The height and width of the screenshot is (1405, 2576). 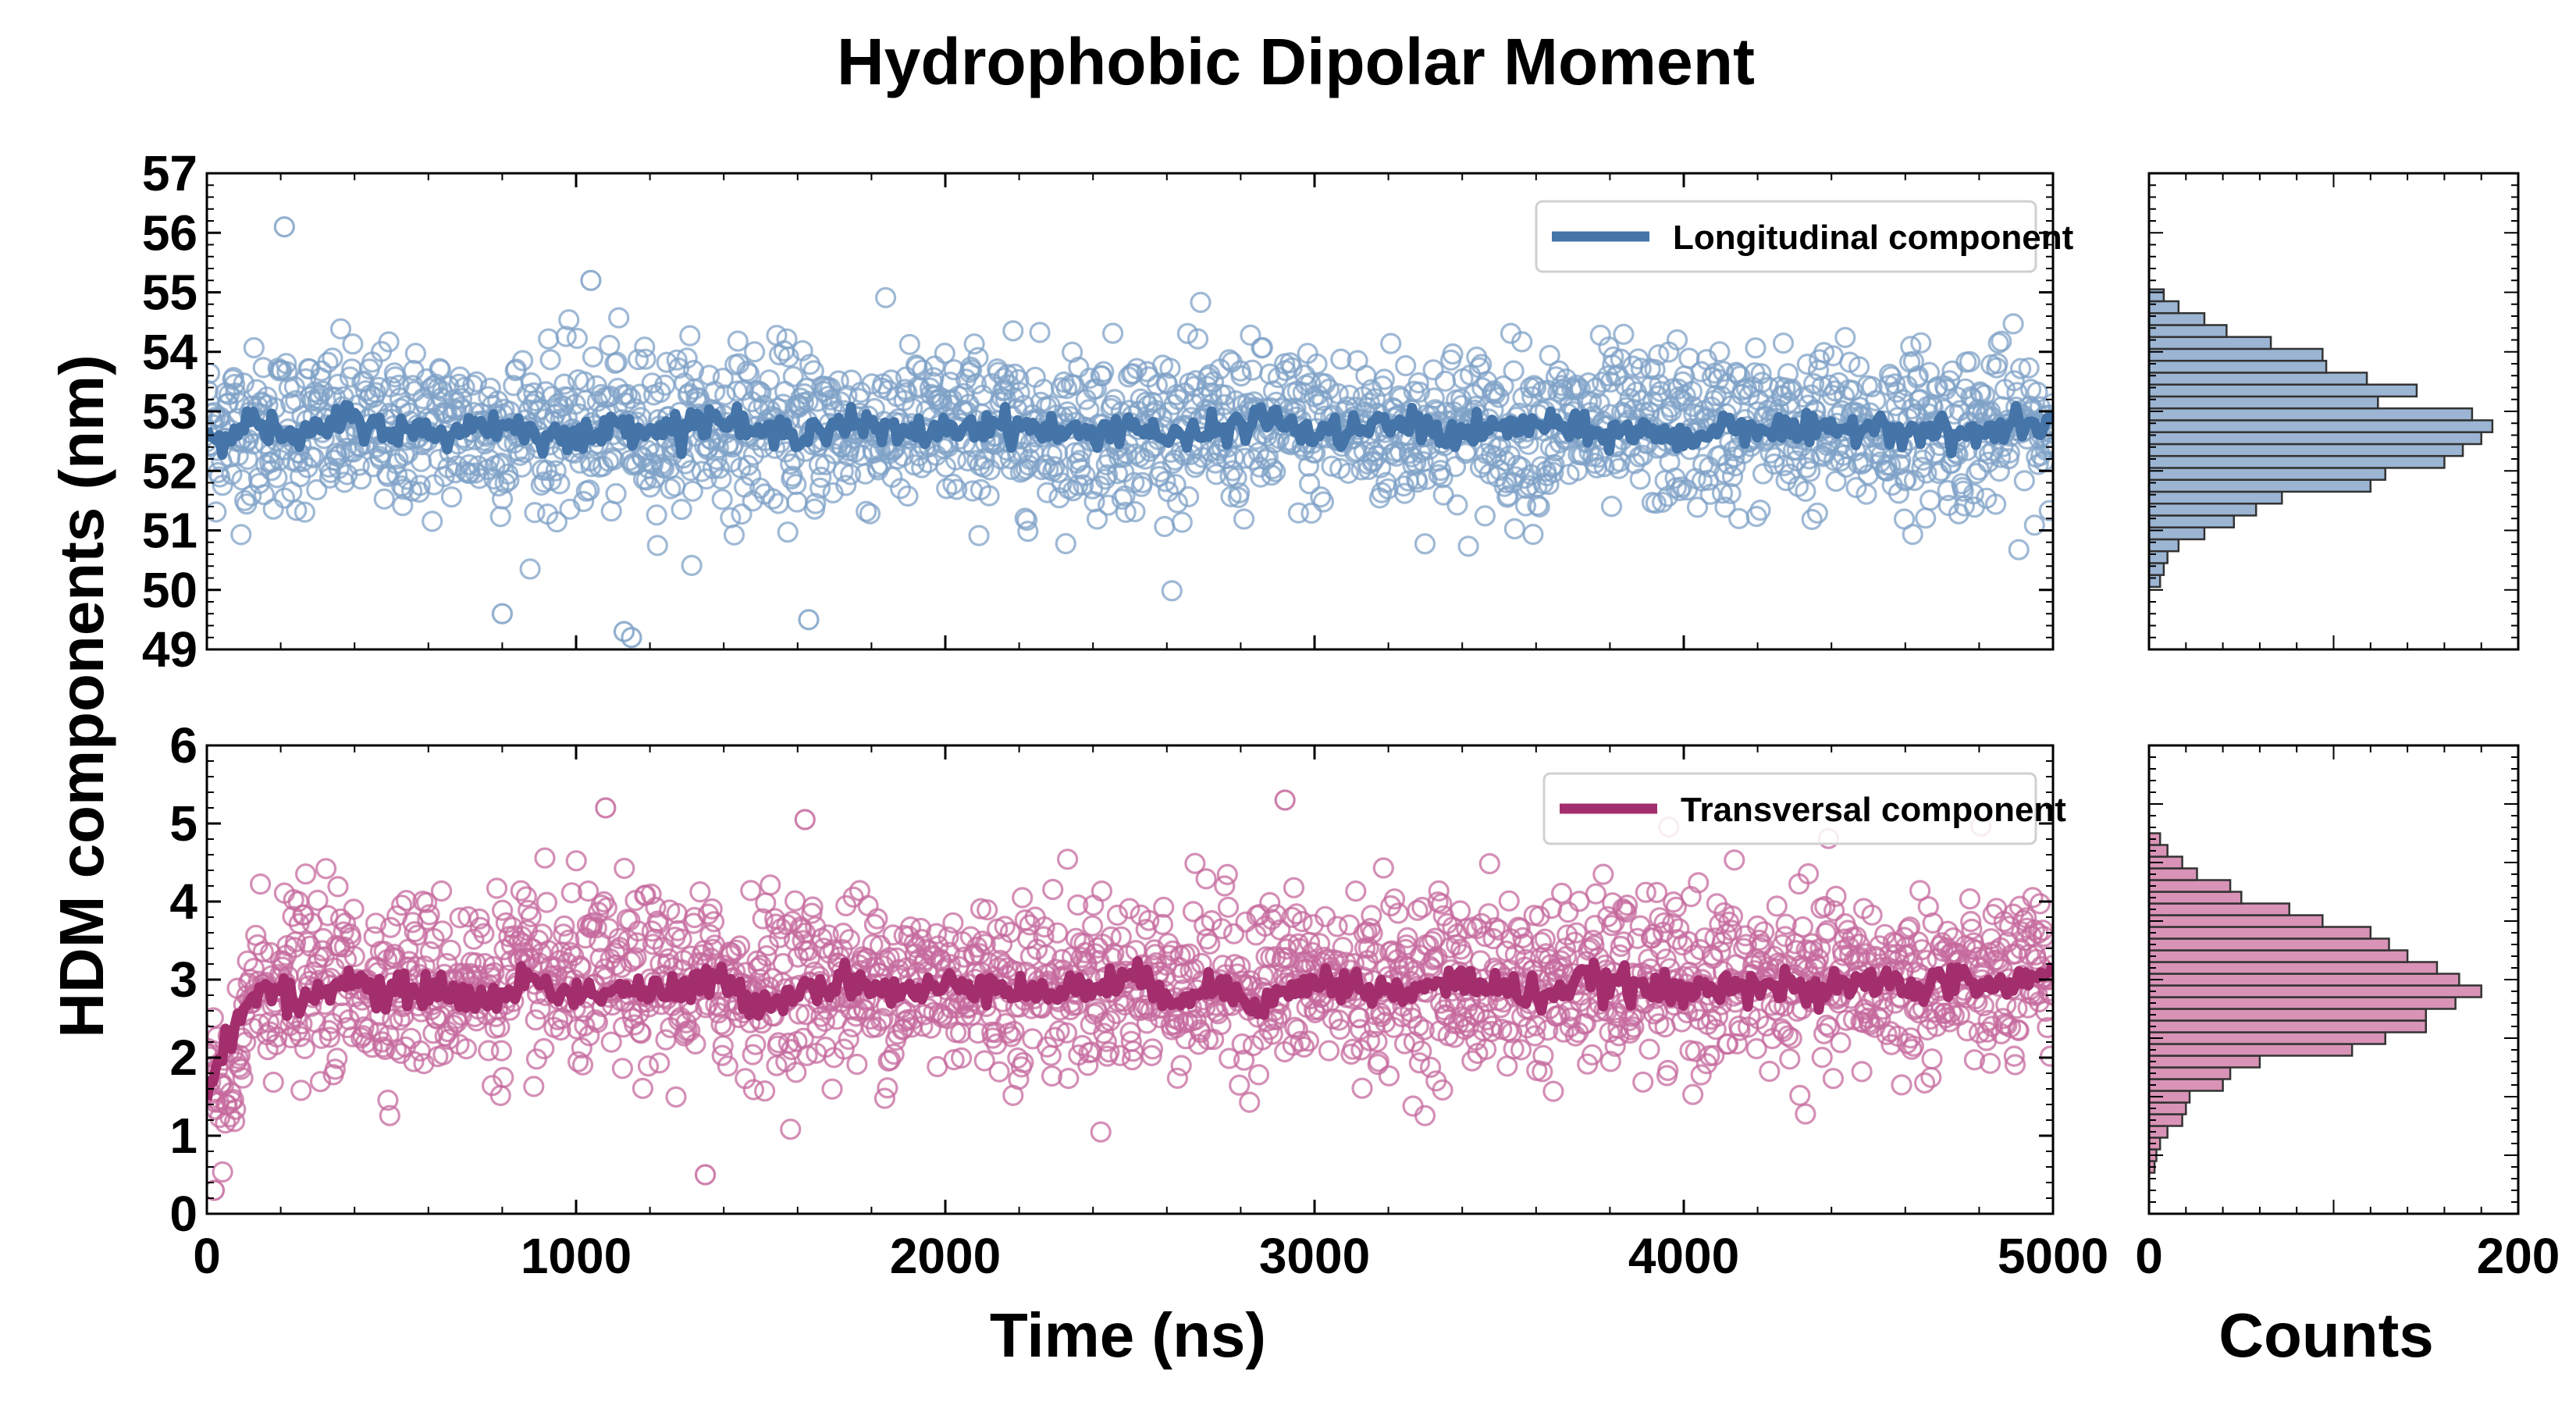 What do you see at coordinates (183, 746) in the screenshot?
I see `y-tick-label: 6` at bounding box center [183, 746].